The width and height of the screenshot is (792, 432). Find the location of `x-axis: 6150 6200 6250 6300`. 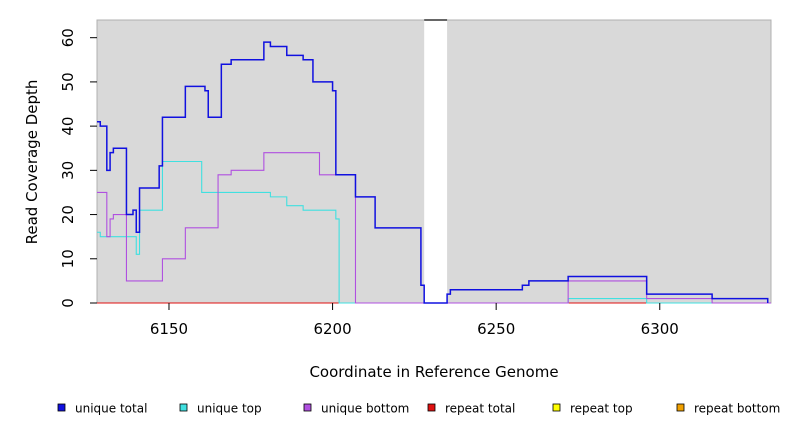

x-axis: 6150 6200 6250 6300 is located at coordinates (414, 320).